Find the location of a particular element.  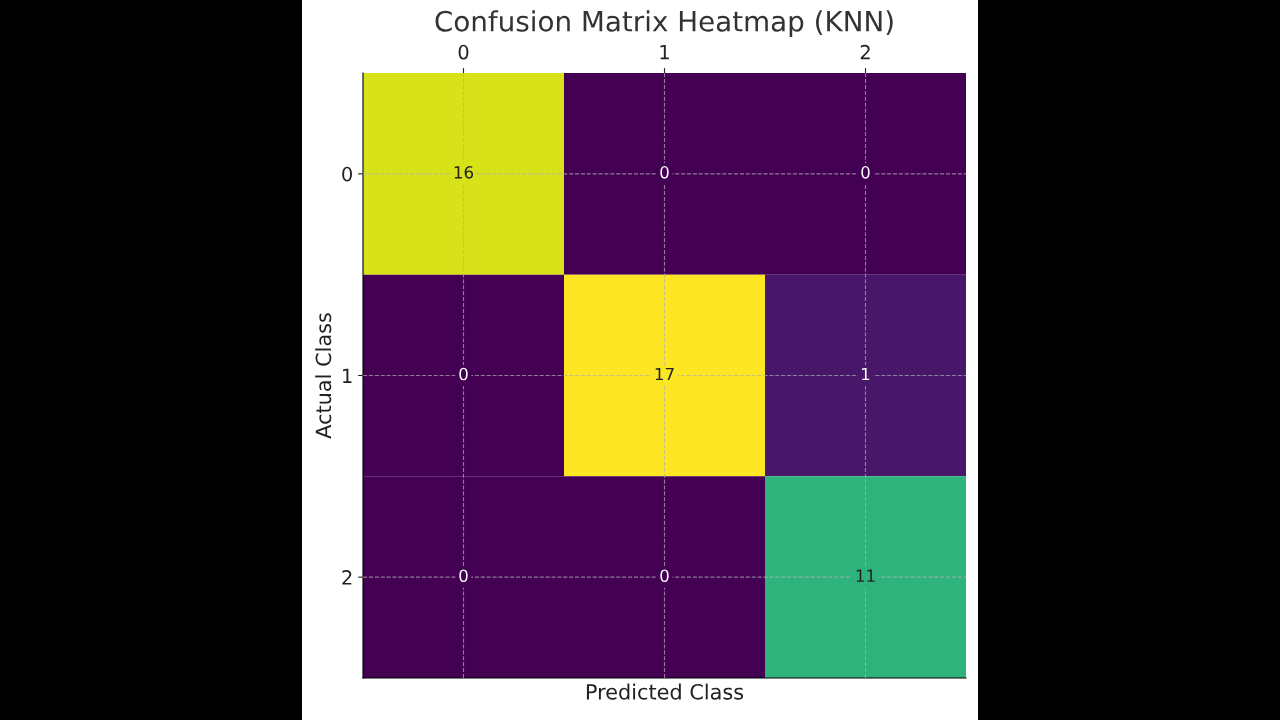

data-label: 17 is located at coordinates (664, 374).